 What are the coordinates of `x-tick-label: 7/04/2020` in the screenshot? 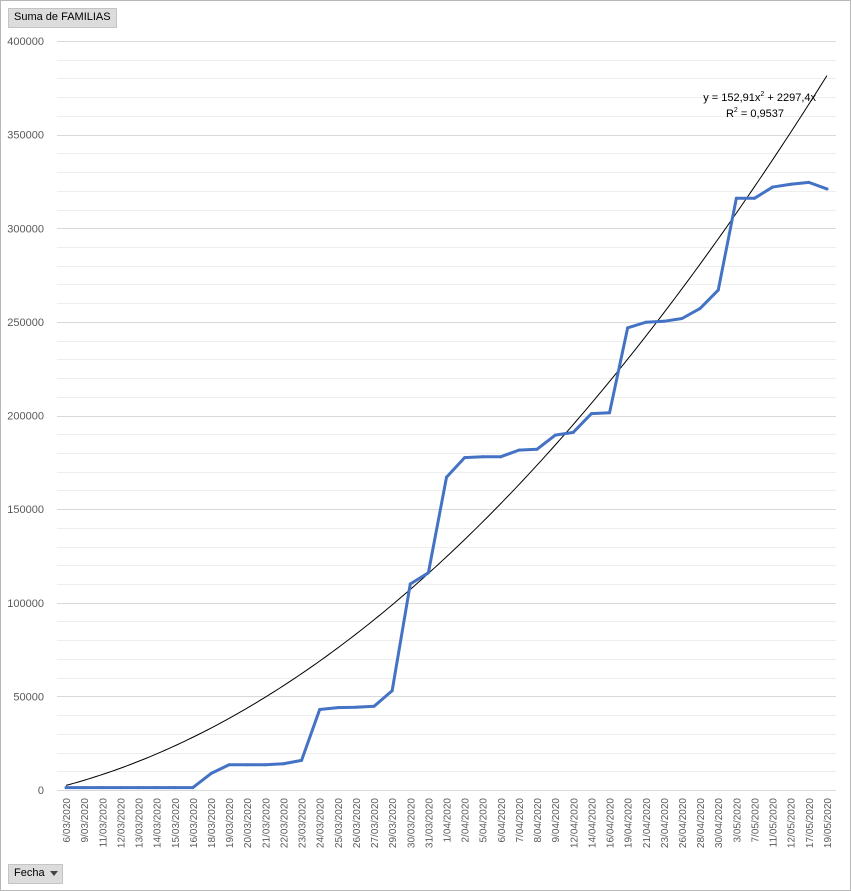 It's located at (520, 820).